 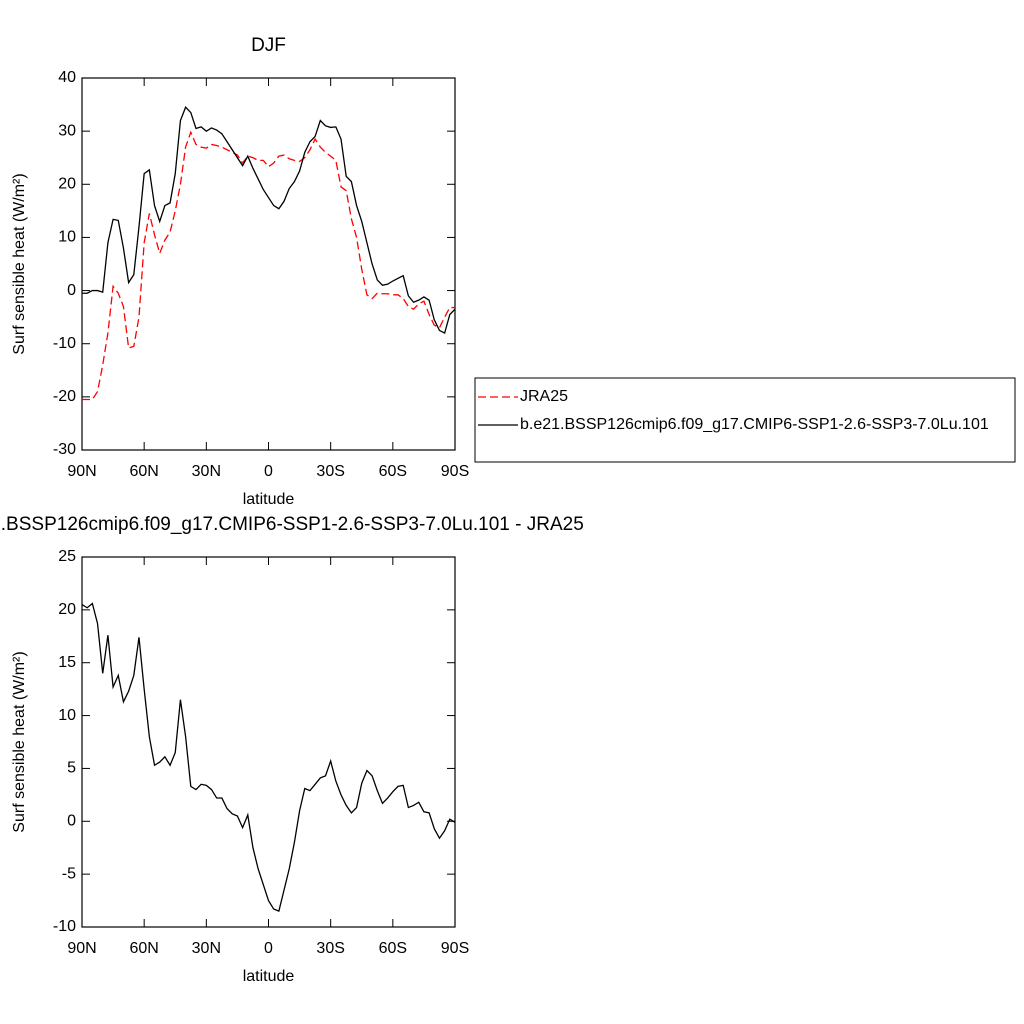 I want to click on y-tick-label: 25, so click(x=67, y=556).